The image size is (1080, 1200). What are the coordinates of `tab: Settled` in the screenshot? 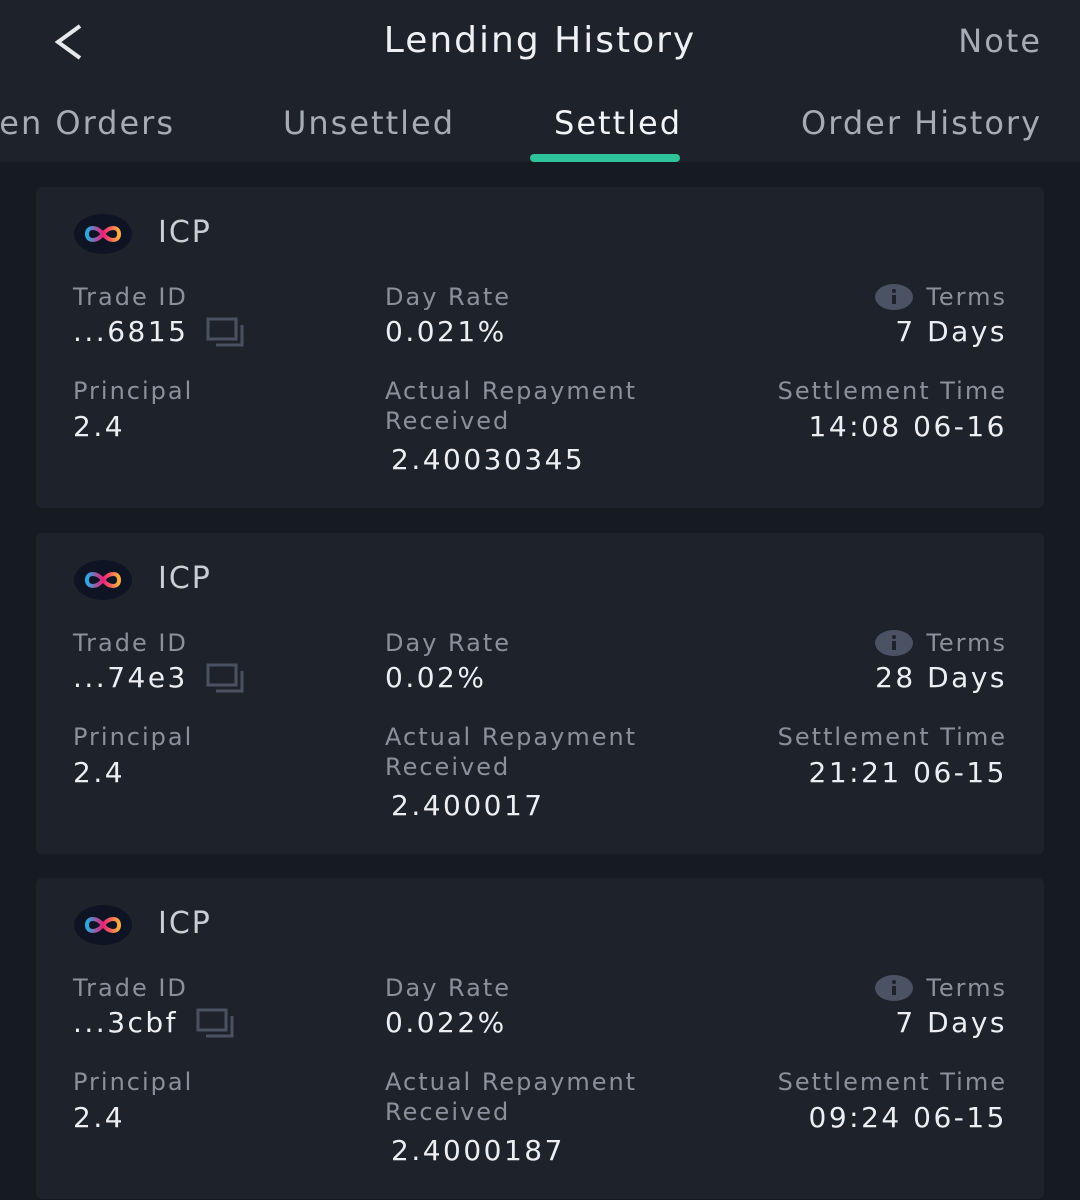 It's located at (618, 123).